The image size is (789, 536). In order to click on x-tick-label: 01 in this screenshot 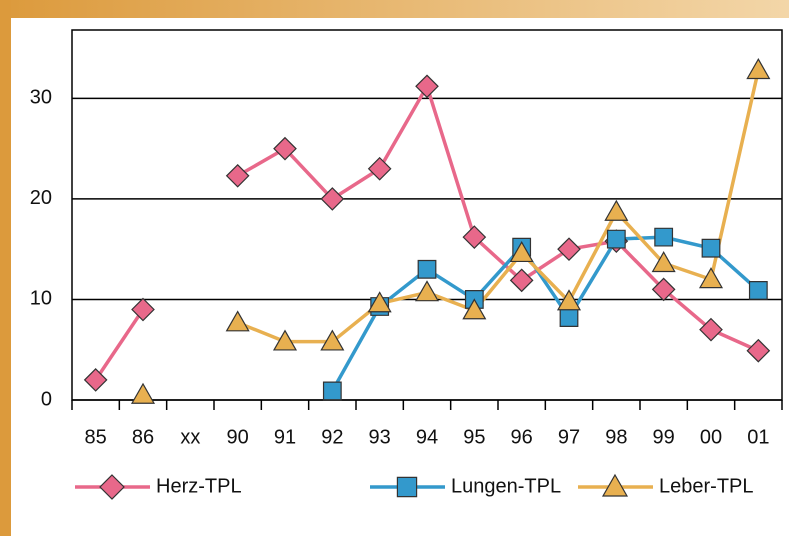, I will do `click(758, 437)`.